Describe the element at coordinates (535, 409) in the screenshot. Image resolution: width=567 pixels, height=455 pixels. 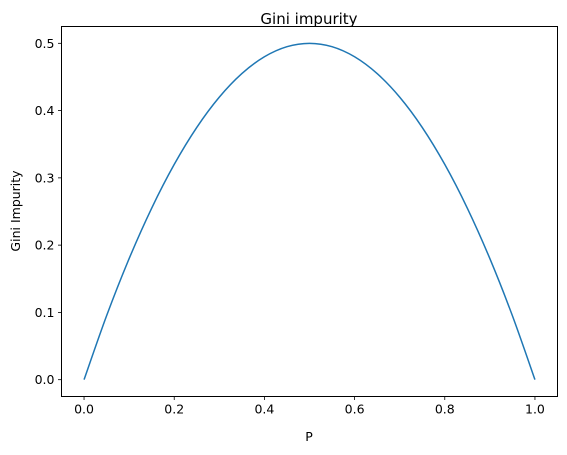
I see `x-tick-label: 1.0` at that location.